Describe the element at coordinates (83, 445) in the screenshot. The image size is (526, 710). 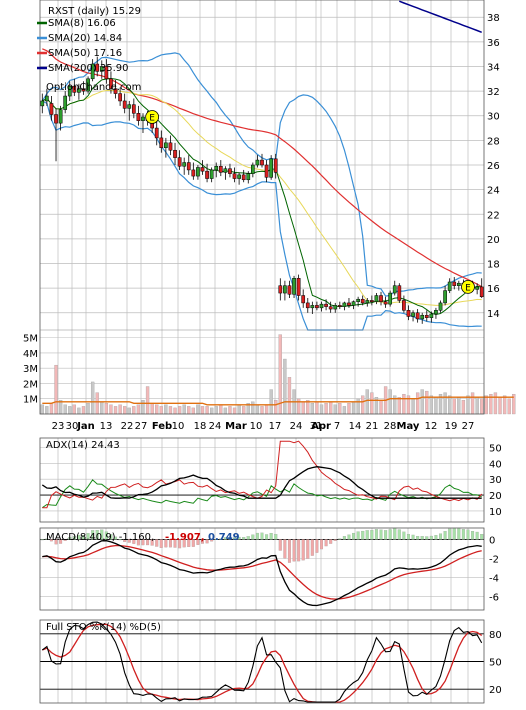
I see `adx-label: ADX(14) 24.43` at that location.